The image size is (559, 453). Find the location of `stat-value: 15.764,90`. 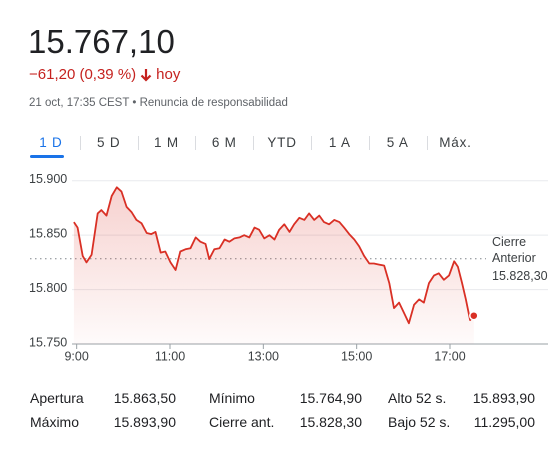

stat-value: 15.764,90 is located at coordinates (330, 398).